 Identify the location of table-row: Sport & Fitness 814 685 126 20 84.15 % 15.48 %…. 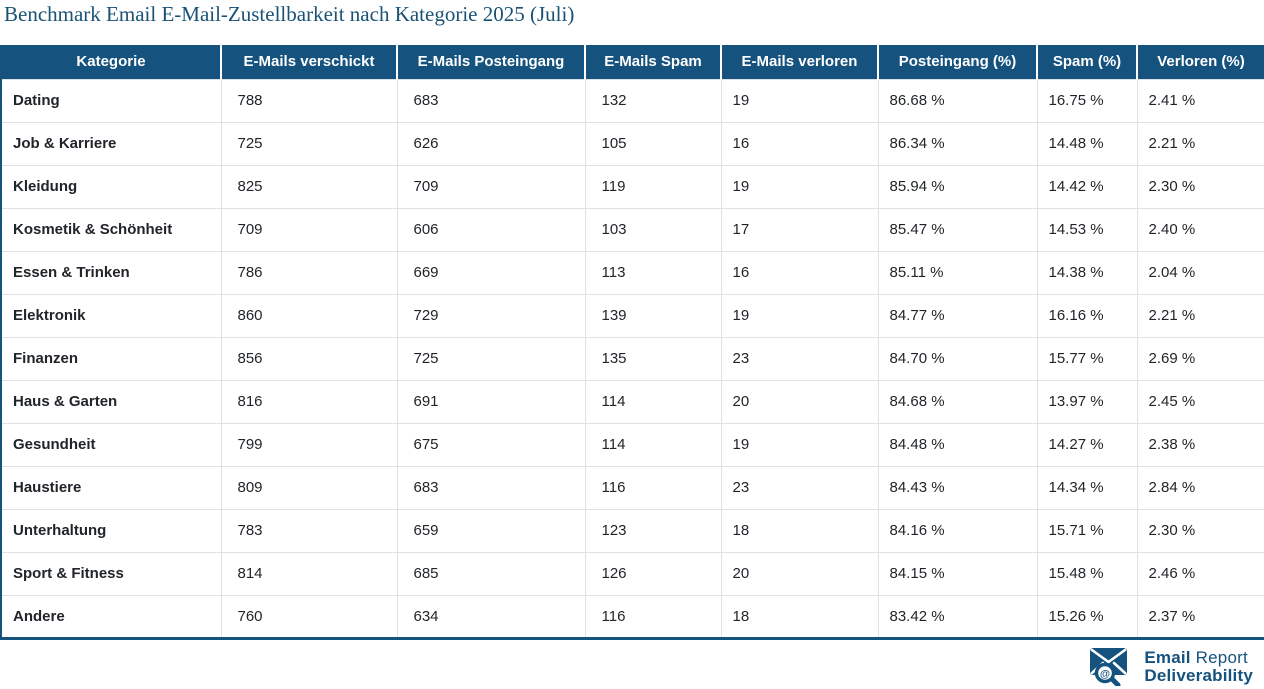
(632, 573).